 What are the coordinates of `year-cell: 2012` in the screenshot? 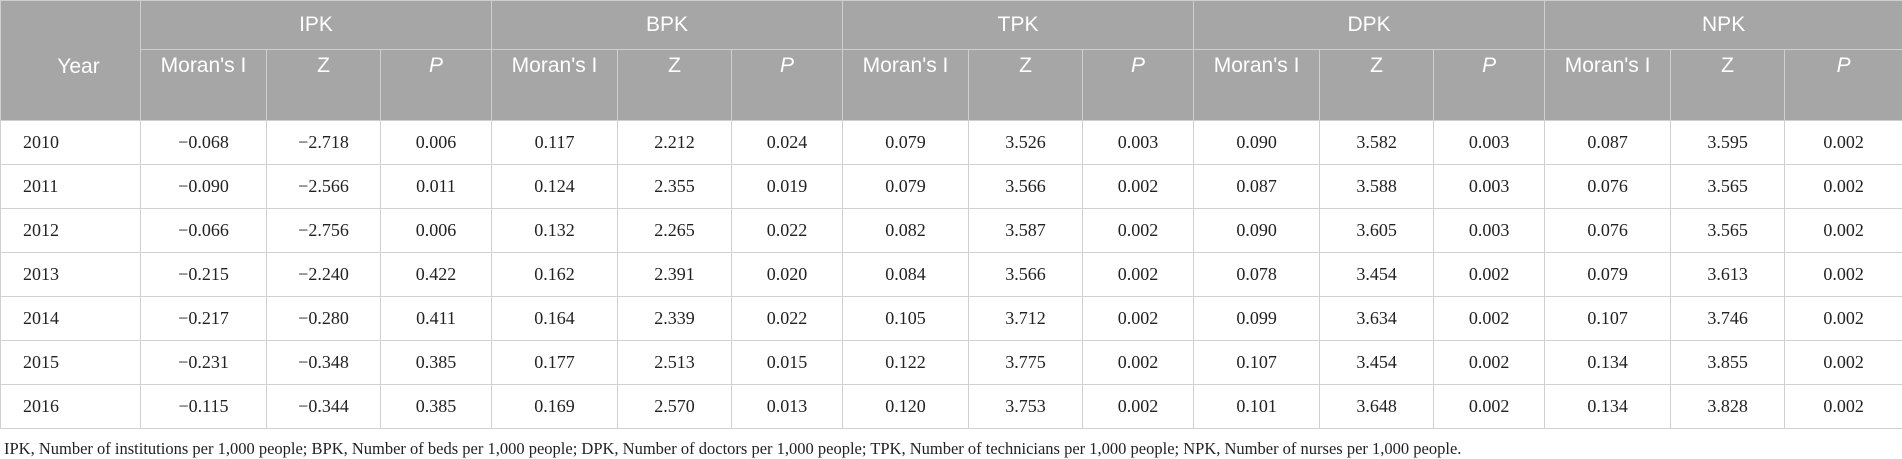 It's located at (71, 231).